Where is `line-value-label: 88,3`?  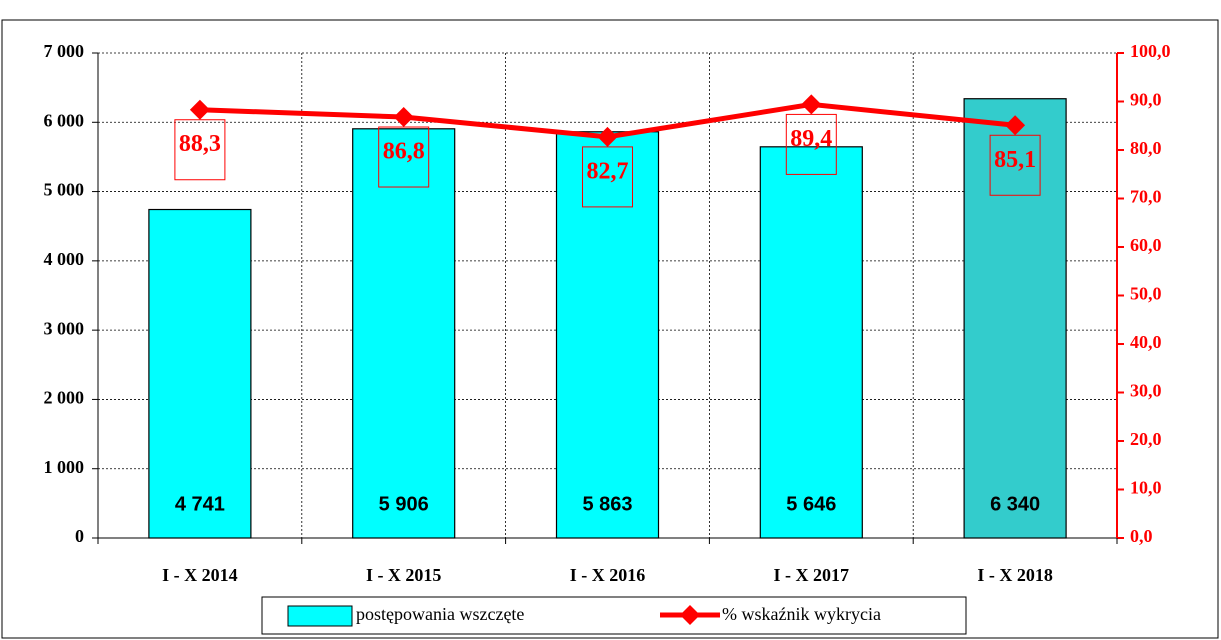 line-value-label: 88,3 is located at coordinates (200, 144).